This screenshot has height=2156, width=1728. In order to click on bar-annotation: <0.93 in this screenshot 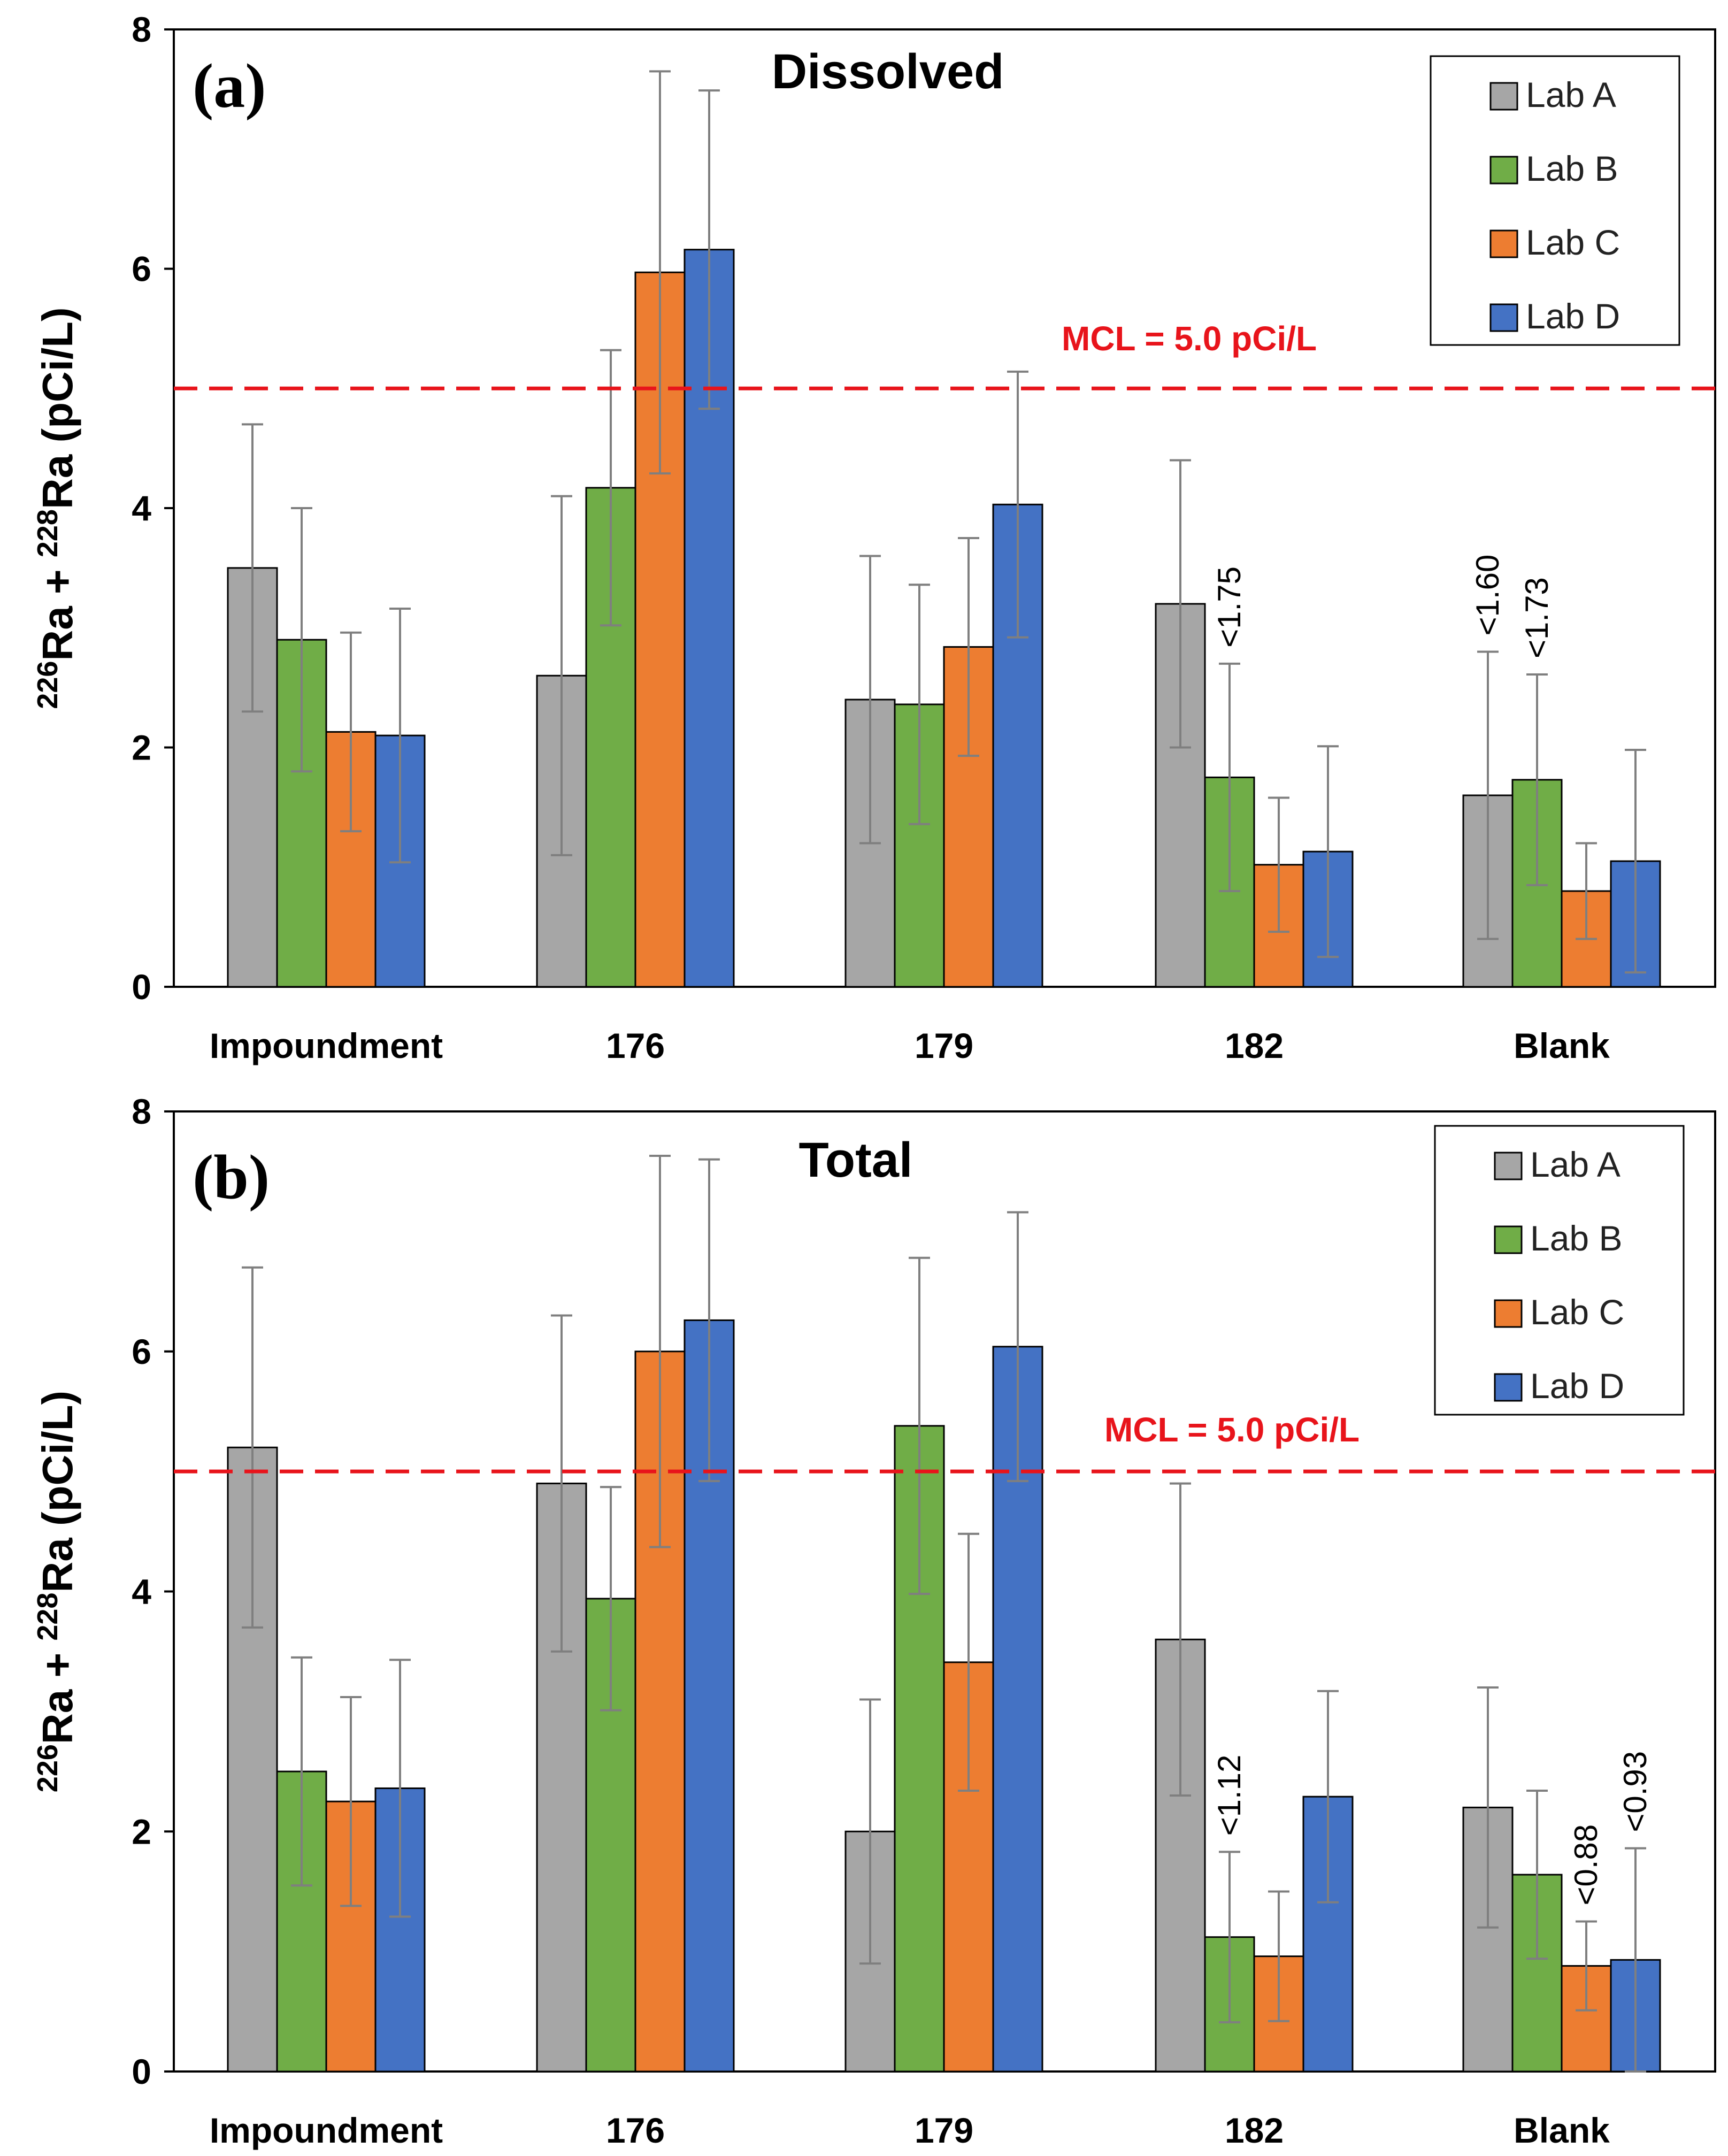, I will do `click(1635, 1792)`.